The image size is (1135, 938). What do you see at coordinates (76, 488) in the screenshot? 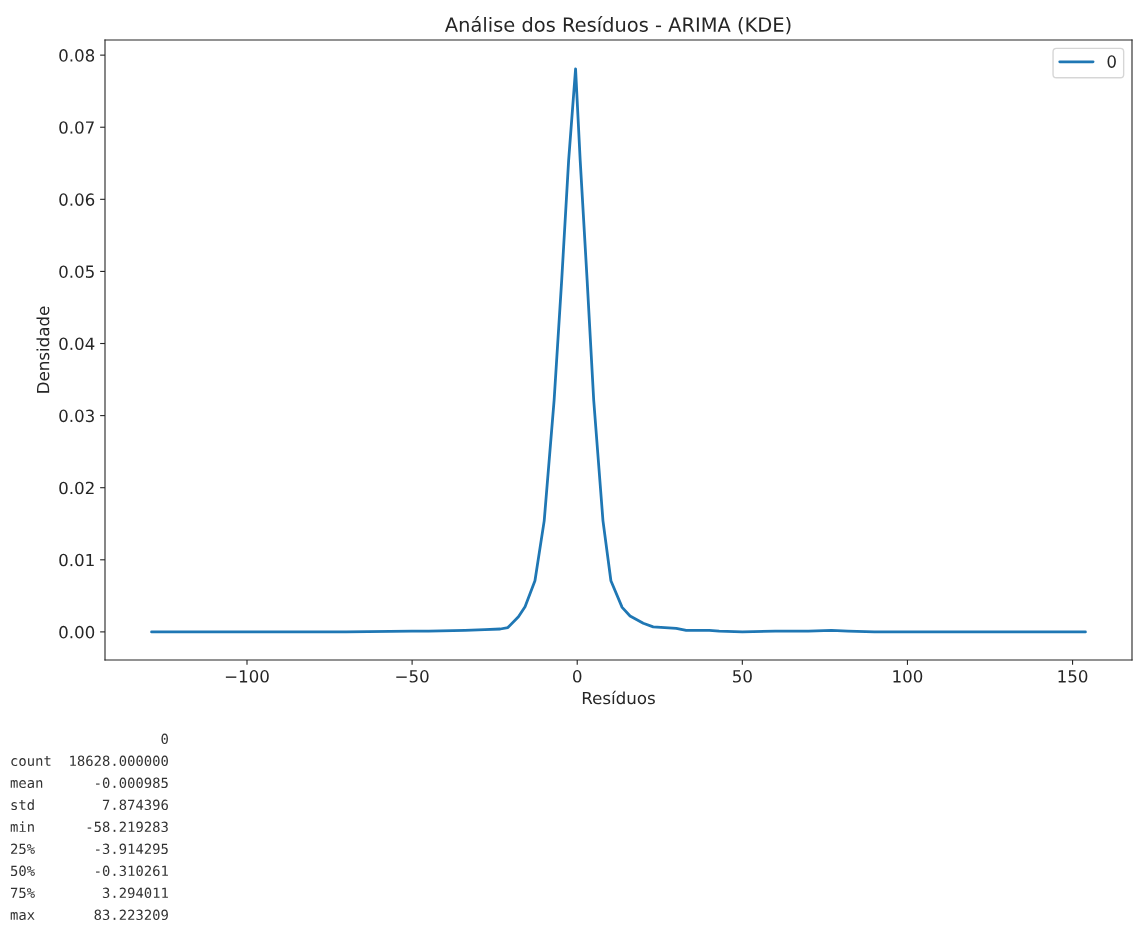
I see `y-tick-label: 0.02` at bounding box center [76, 488].